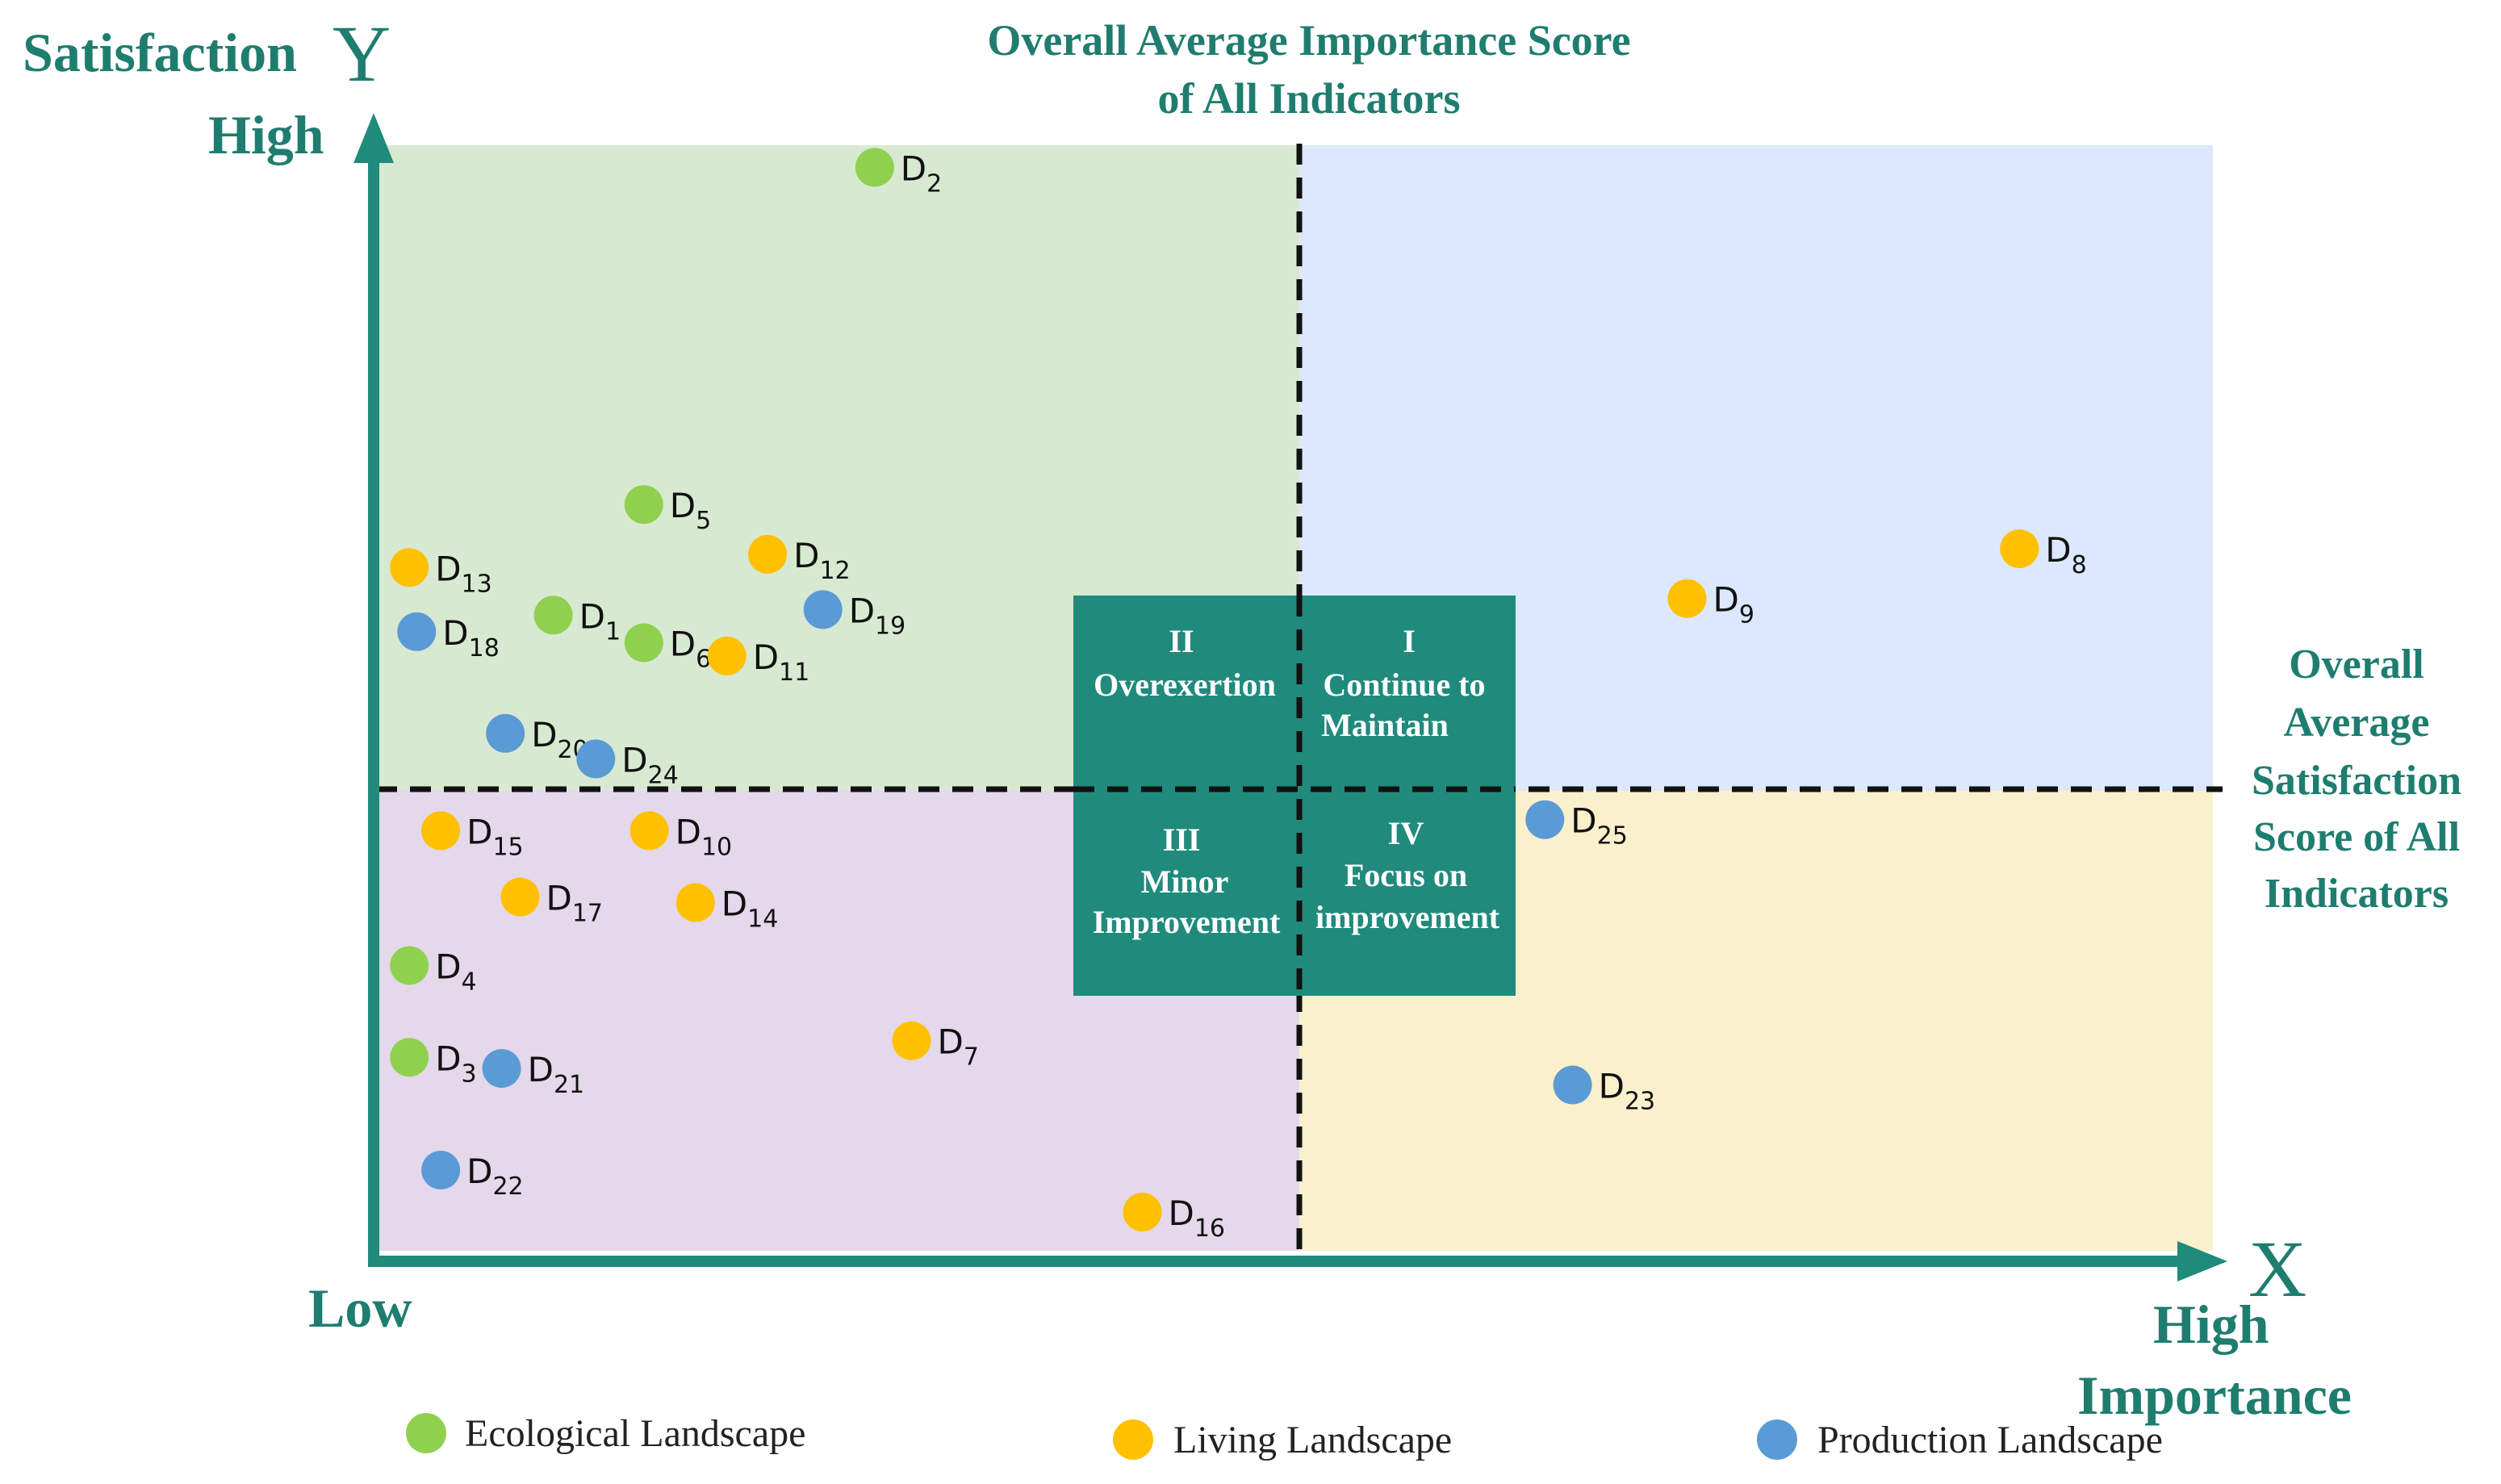 The image size is (2501, 1484). What do you see at coordinates (495, 837) in the screenshot?
I see `point-label-d15: D15` at bounding box center [495, 837].